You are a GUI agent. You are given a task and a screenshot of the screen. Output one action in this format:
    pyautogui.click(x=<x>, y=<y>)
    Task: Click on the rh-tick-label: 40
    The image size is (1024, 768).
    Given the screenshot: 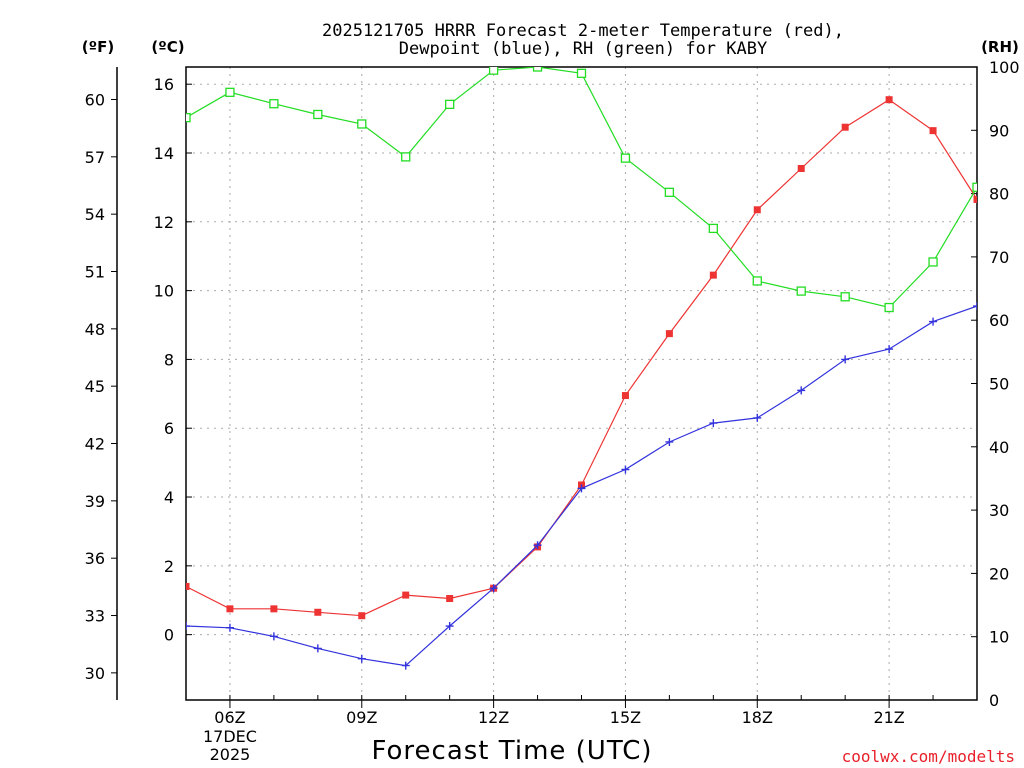 What is the action you would take?
    pyautogui.click(x=999, y=447)
    